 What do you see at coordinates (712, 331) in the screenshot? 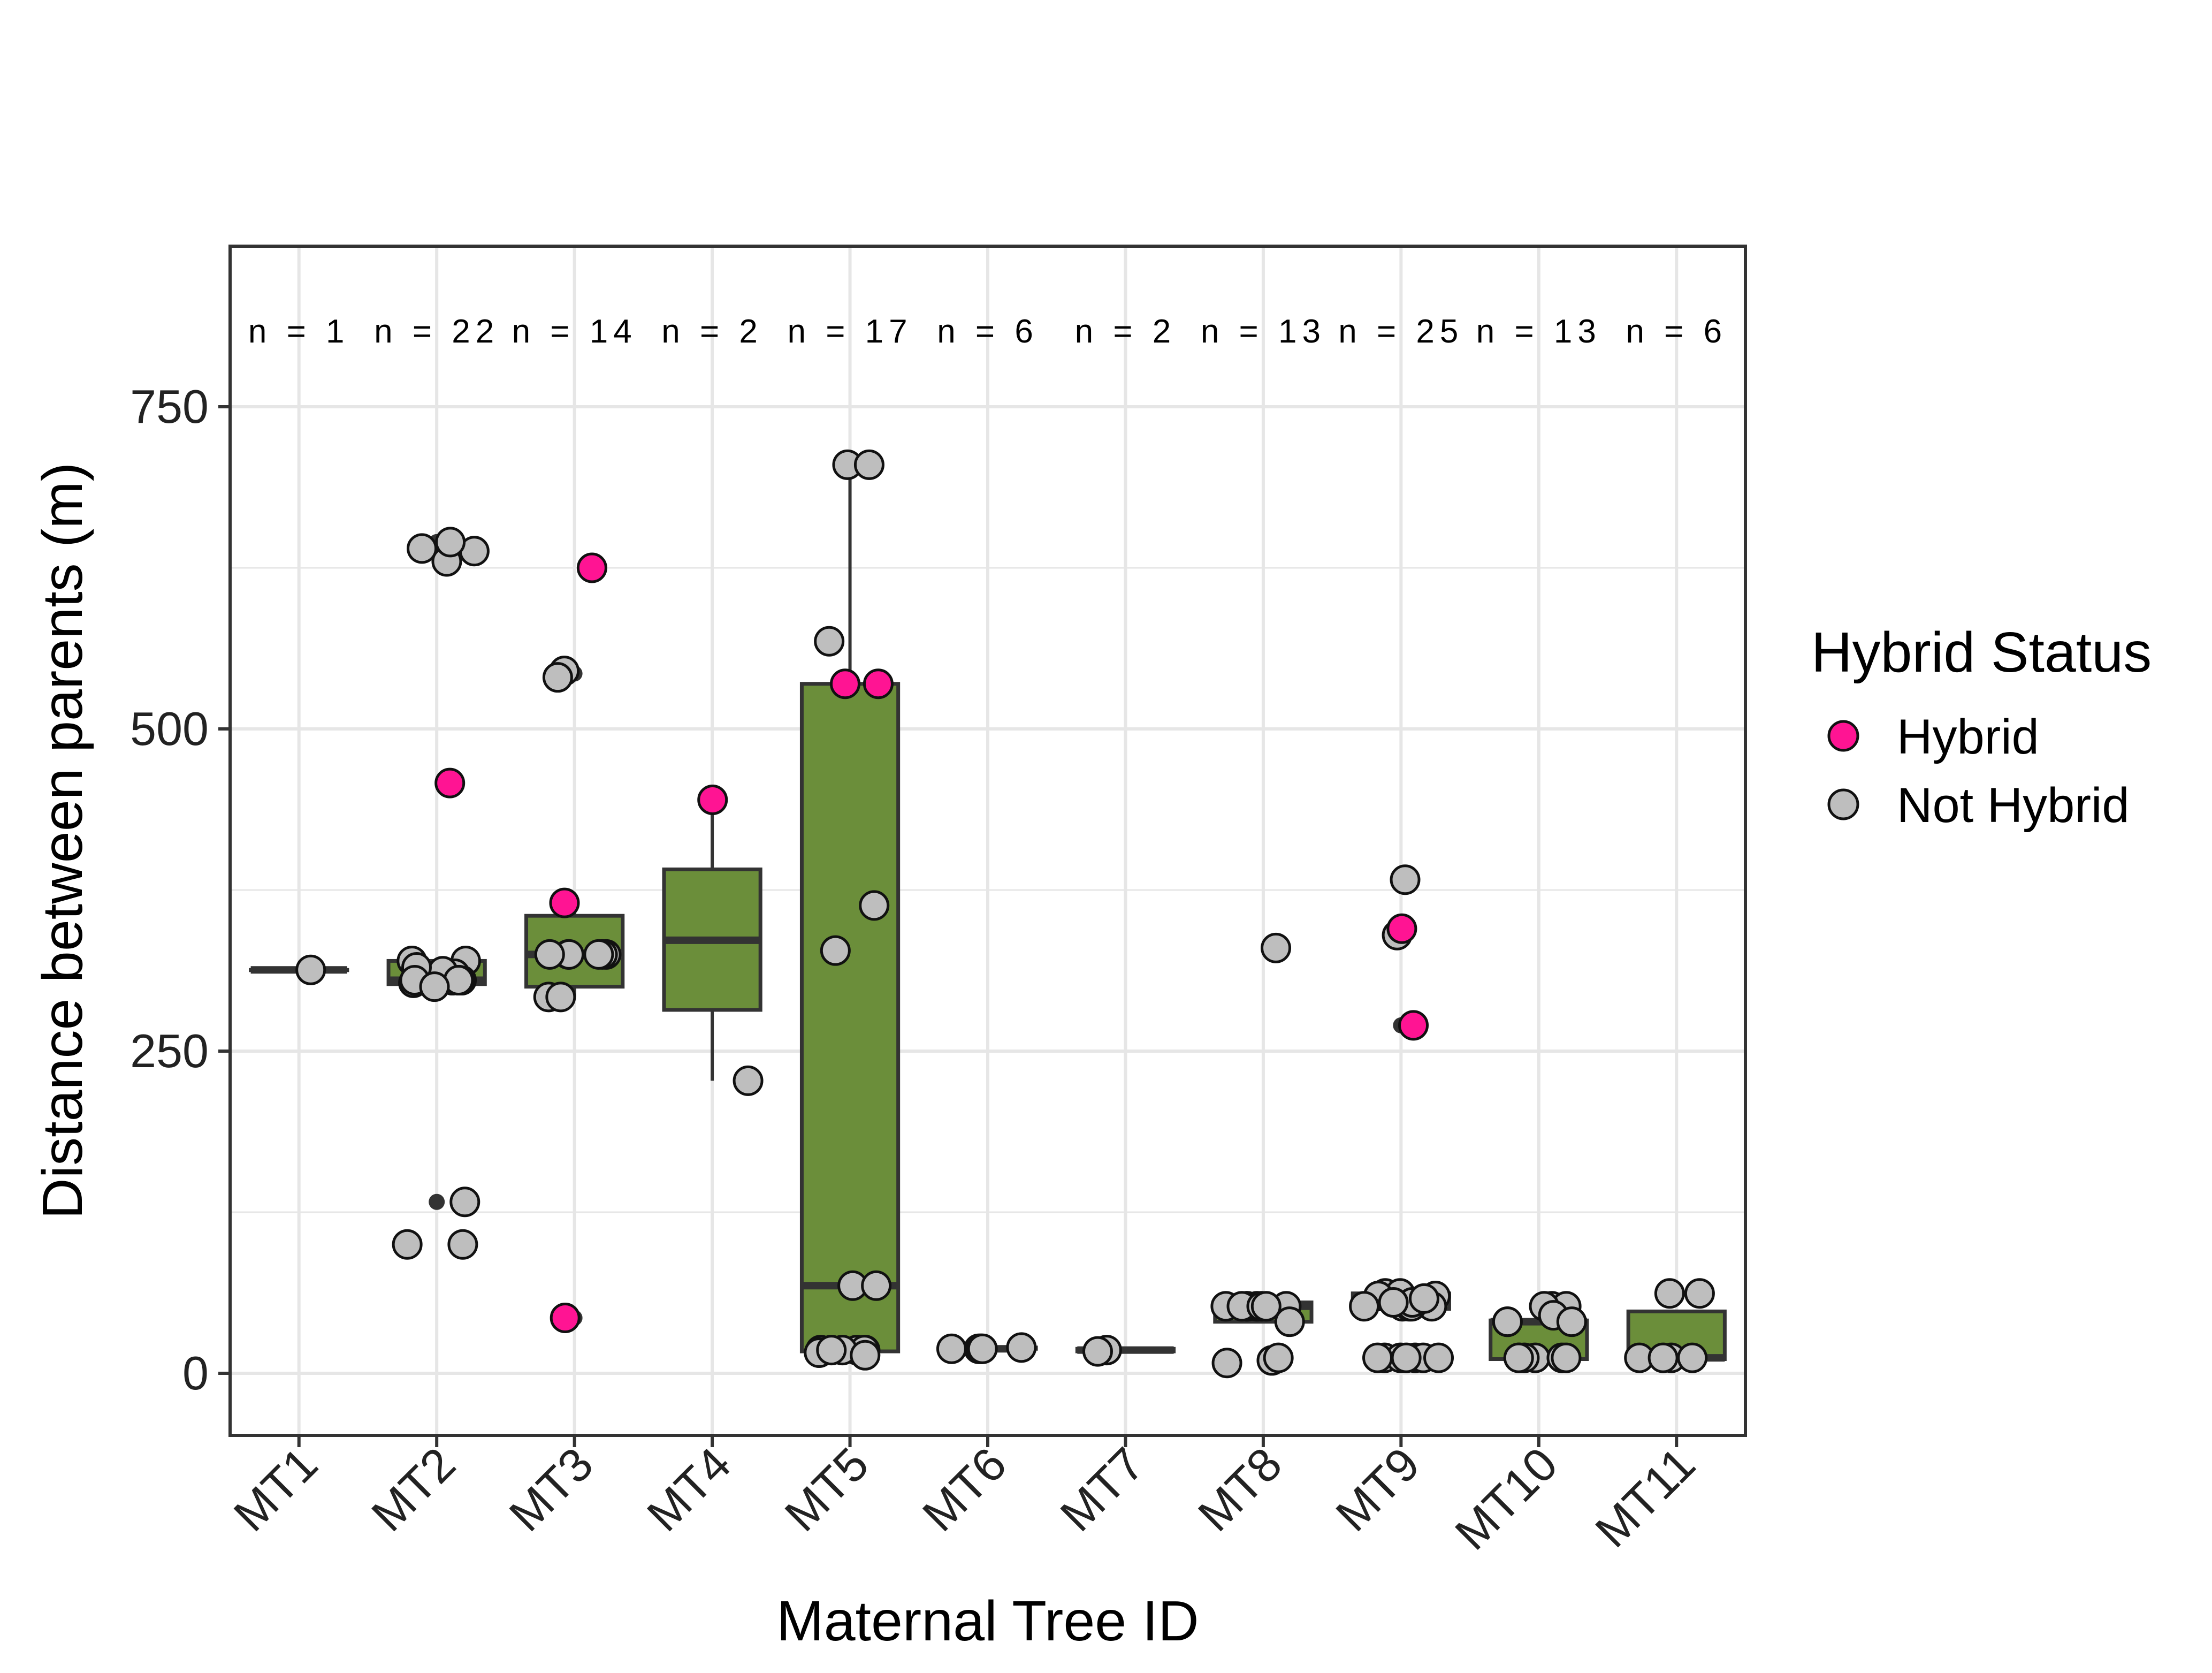
I see `count-label-mt4: n = 2` at bounding box center [712, 331].